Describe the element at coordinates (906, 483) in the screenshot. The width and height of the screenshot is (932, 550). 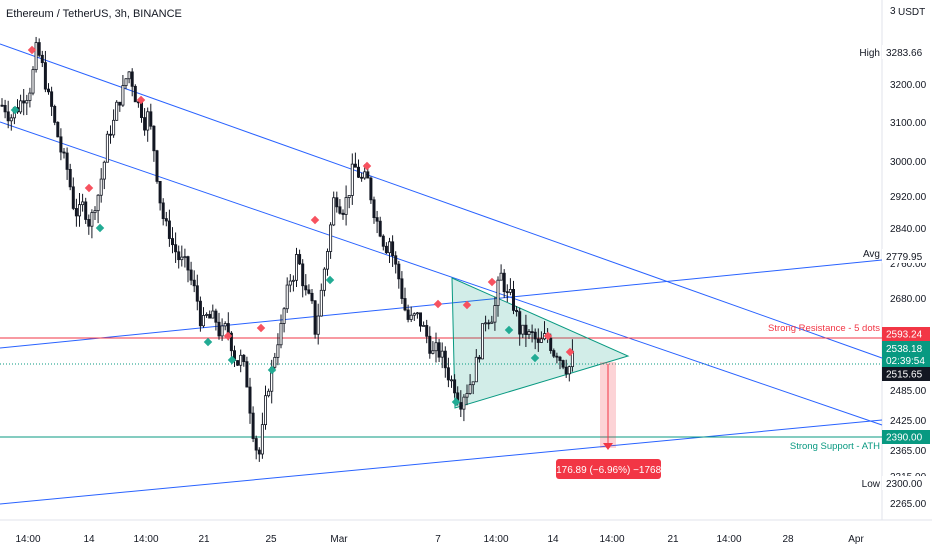
I see `low-tag-bg` at that location.